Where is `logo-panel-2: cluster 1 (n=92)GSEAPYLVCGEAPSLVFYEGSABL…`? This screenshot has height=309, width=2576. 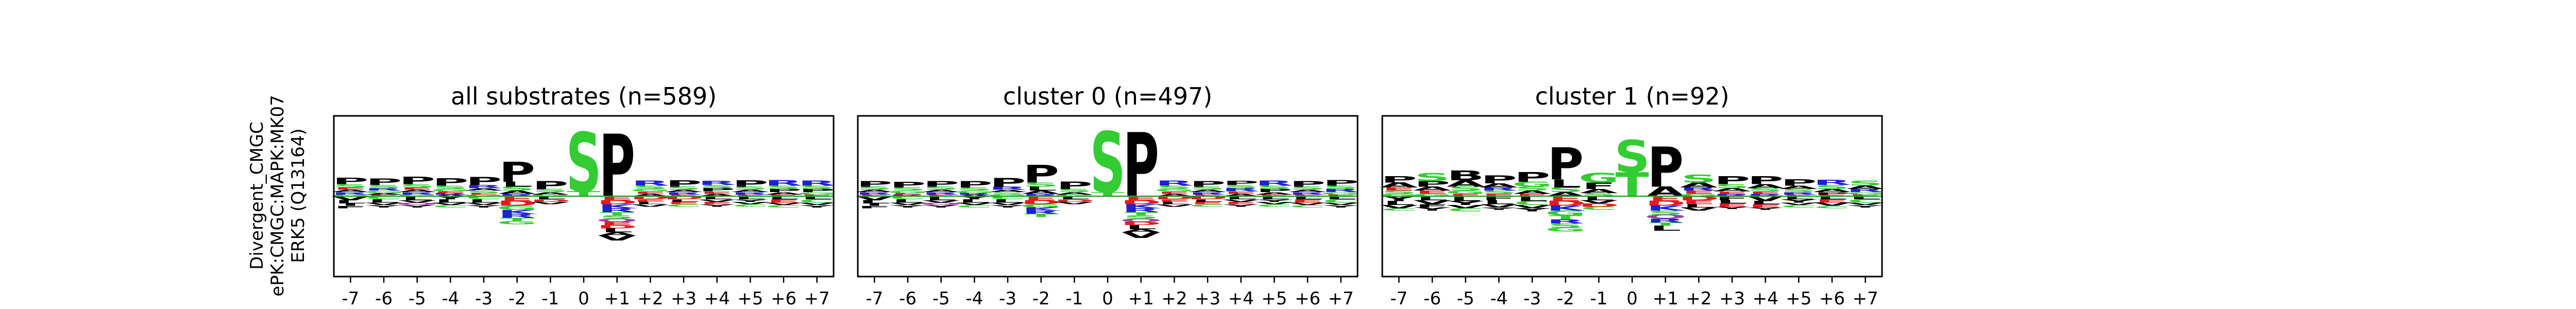
logo-panel-2: cluster 1 (n=92)GSEAPYLVCGEAPSLVFYEGSABL… is located at coordinates (1632, 195).